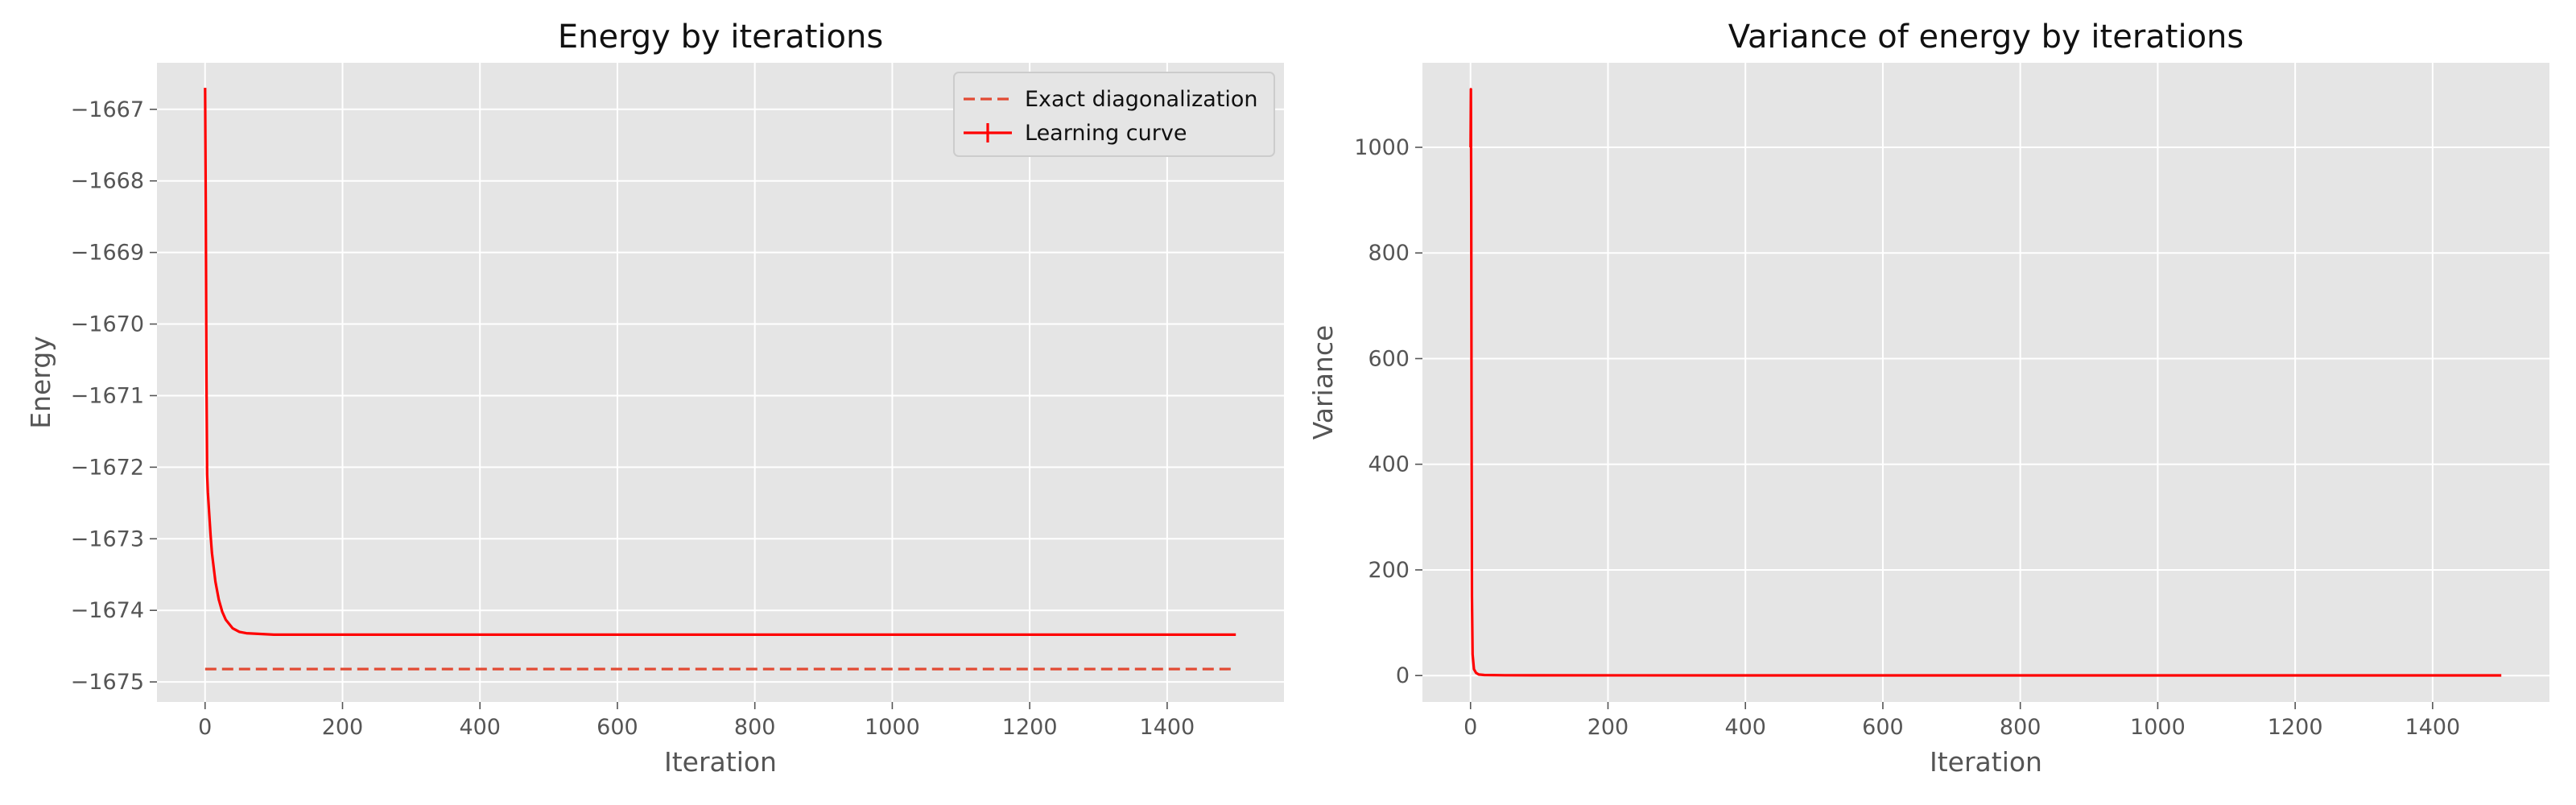  What do you see at coordinates (1389, 253) in the screenshot?
I see `y-tick-label: 800` at bounding box center [1389, 253].